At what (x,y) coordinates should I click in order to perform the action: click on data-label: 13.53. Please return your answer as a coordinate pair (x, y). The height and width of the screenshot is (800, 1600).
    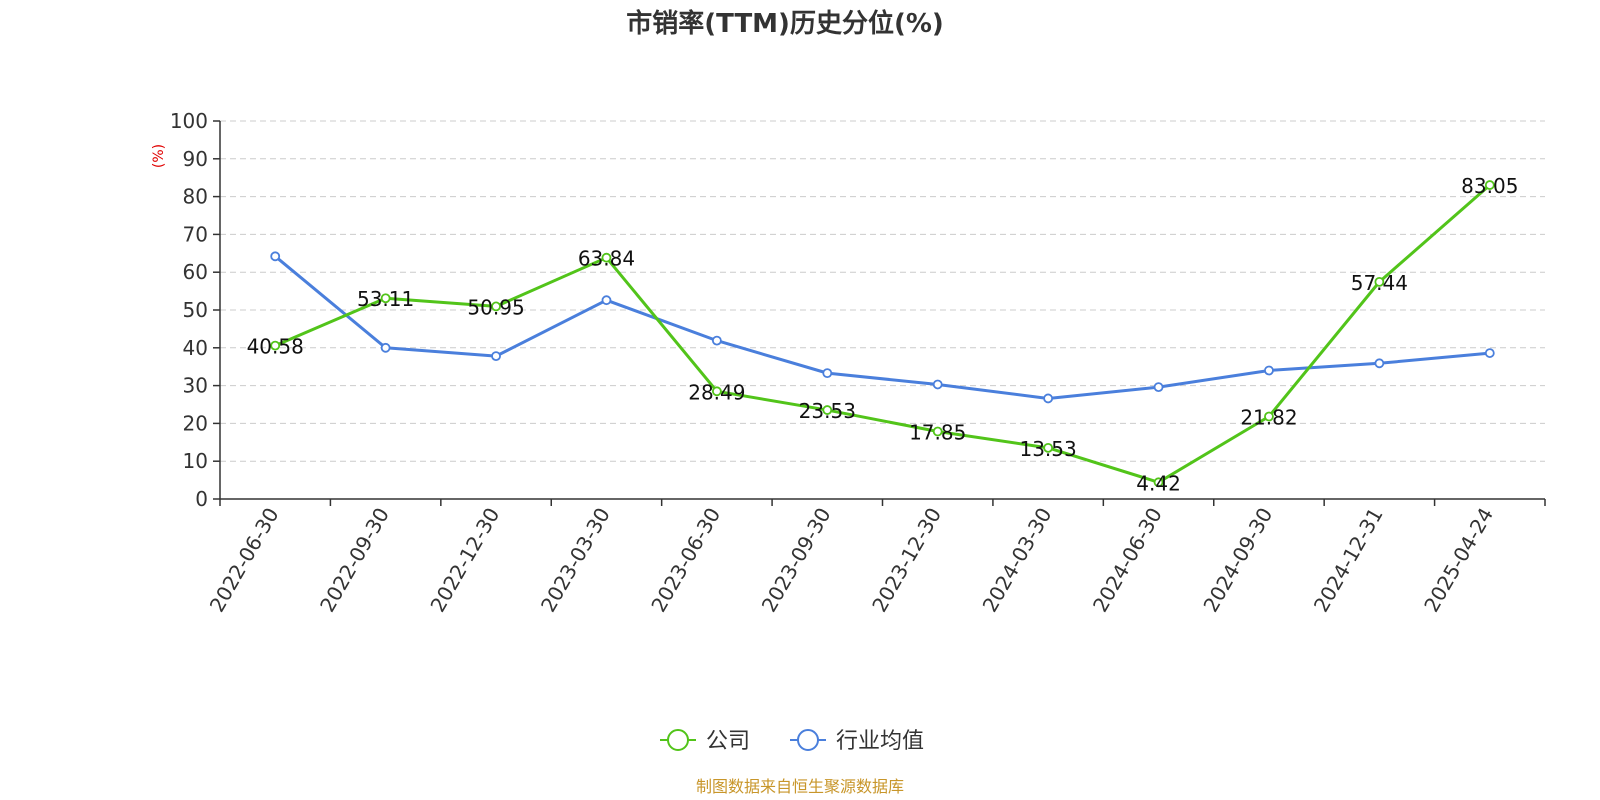
    Looking at the image, I should click on (1047, 449).